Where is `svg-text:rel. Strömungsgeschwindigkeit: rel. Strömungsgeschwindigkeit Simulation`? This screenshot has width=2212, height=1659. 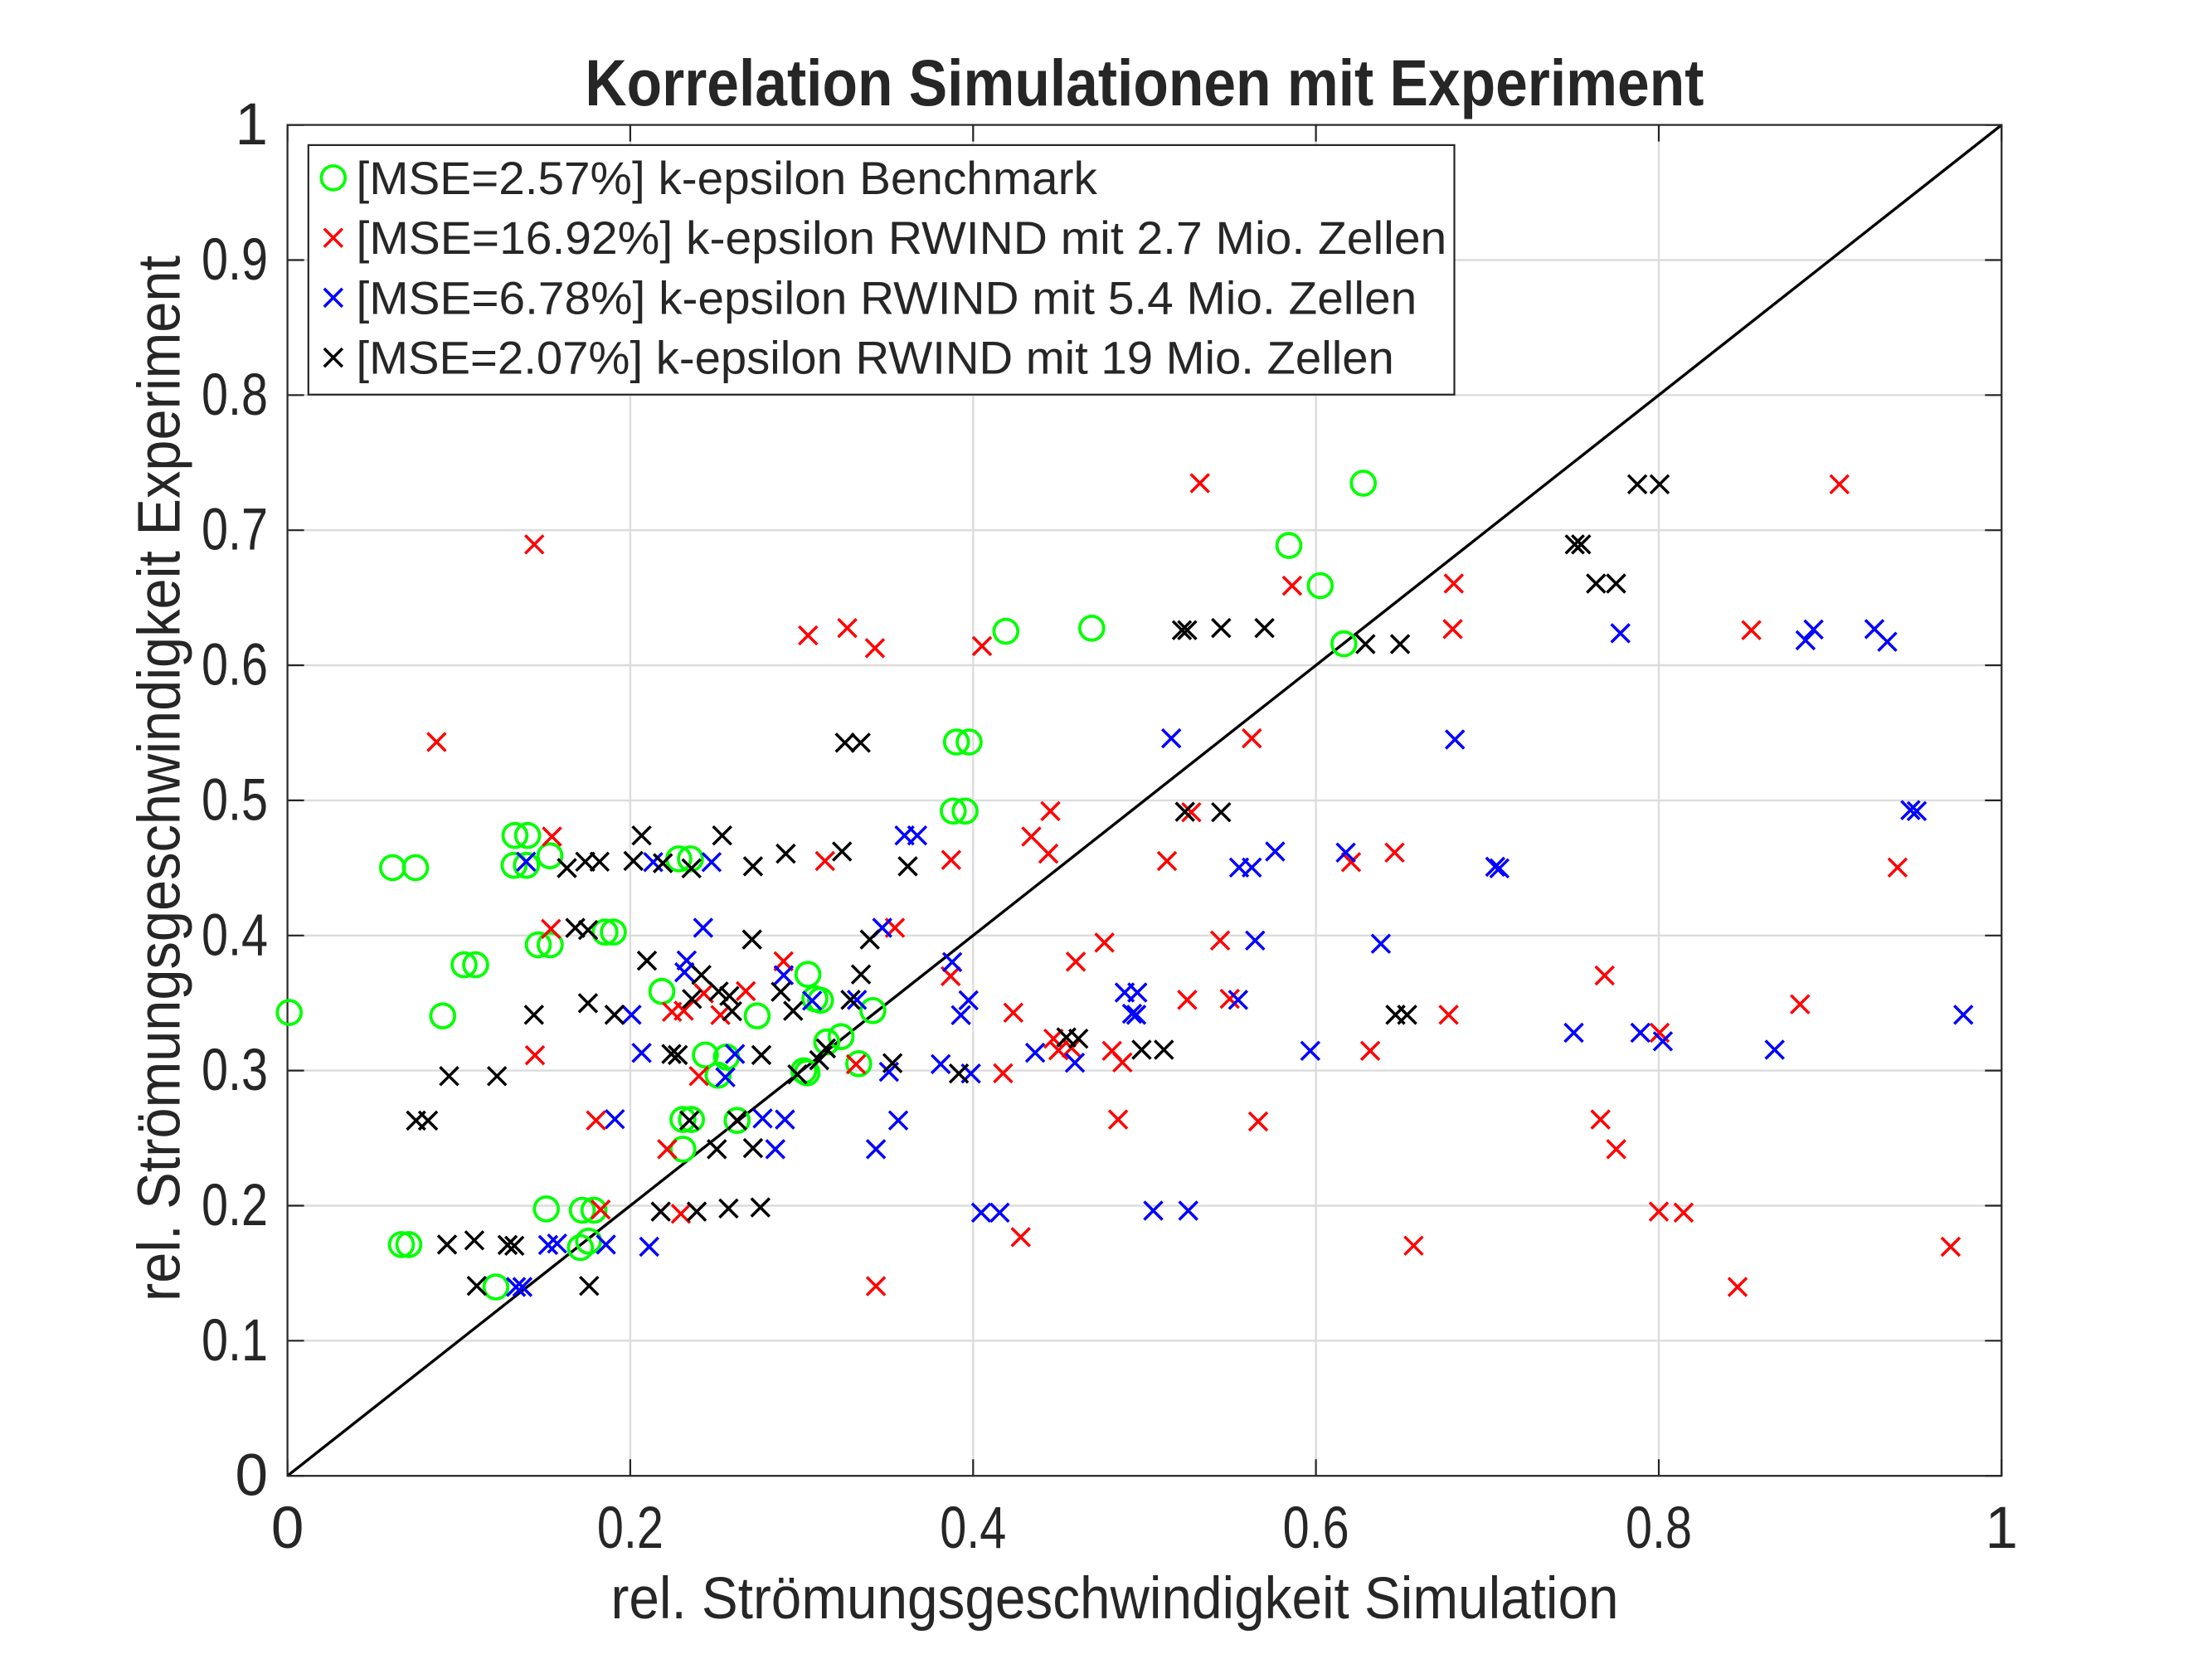 svg-text:rel. Strömungsgeschwindigkeit: rel. Strömungsgeschwindigkeit Simulation is located at coordinates (1115, 1599).